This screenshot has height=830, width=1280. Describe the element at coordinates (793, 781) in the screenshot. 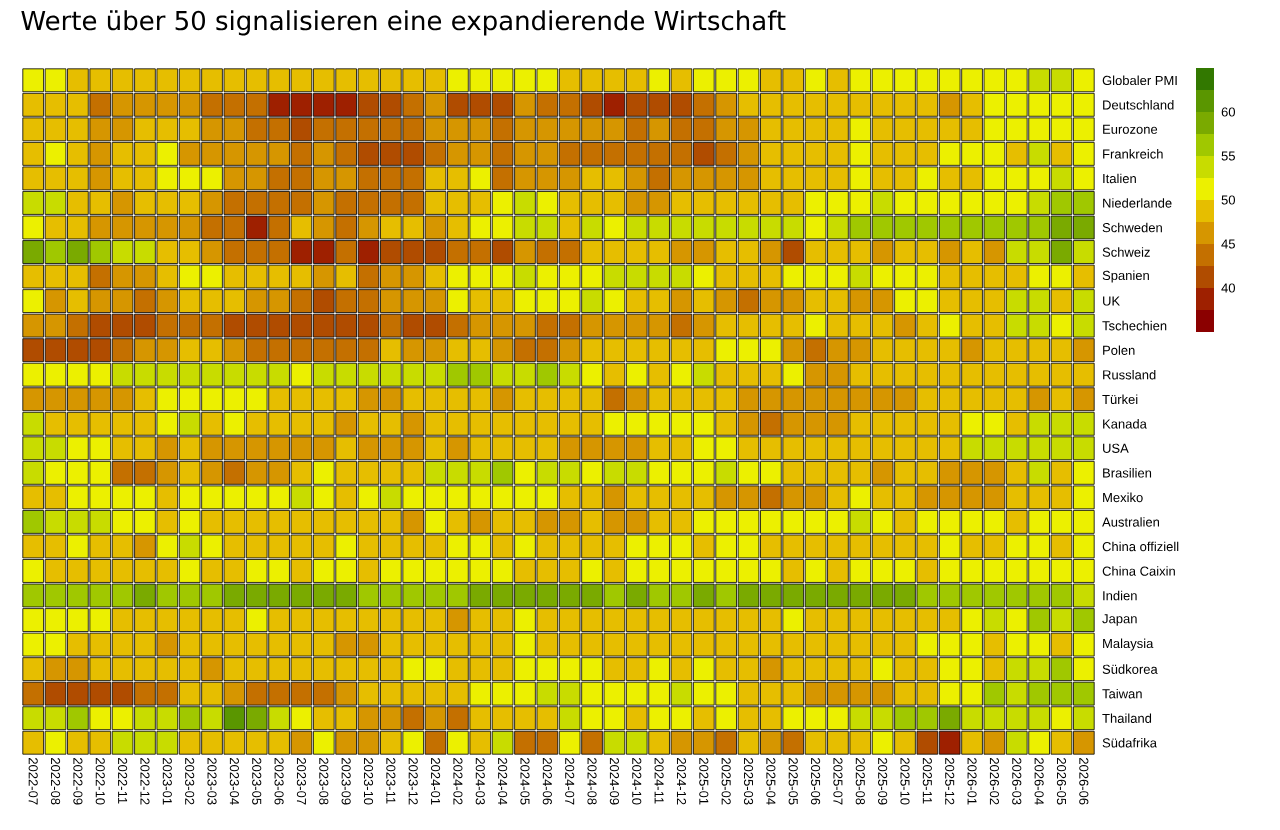

I see `x-tick-label: 2025-05` at that location.